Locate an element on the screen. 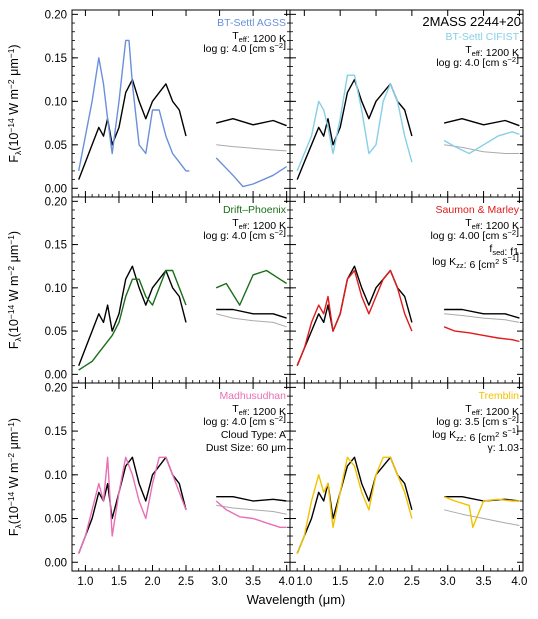  parameter-label: Cloud Type: A is located at coordinates (253, 435).